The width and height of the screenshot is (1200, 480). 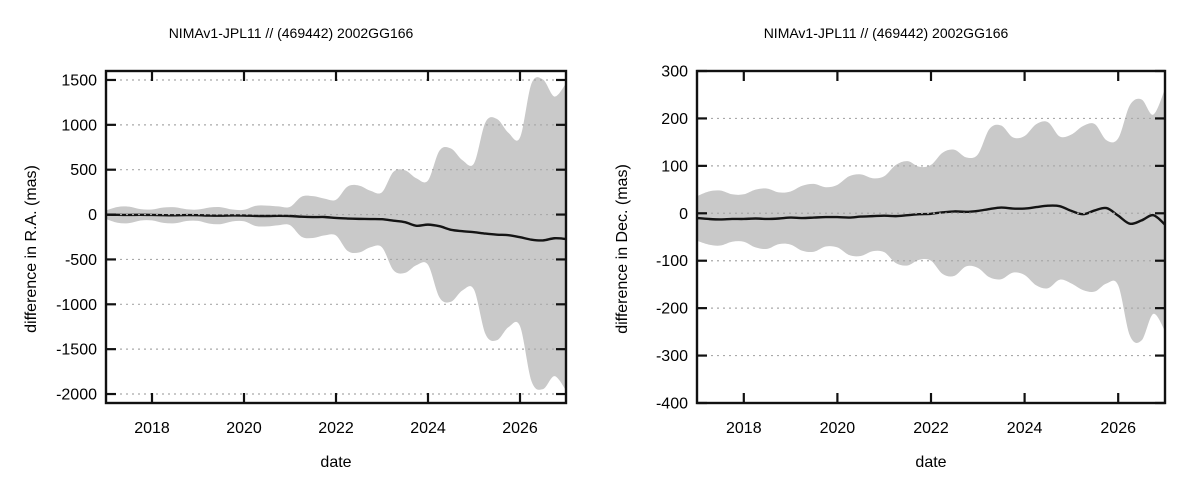 What do you see at coordinates (674, 72) in the screenshot?
I see `y-tick-label: 300` at bounding box center [674, 72].